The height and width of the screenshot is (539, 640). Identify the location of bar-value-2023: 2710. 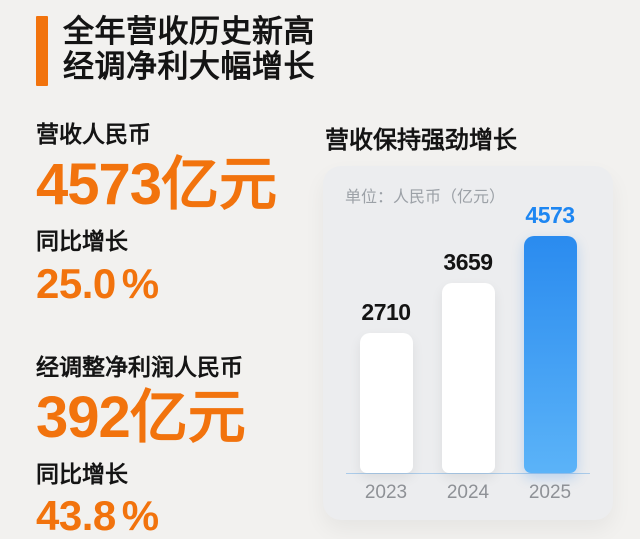
(386, 312).